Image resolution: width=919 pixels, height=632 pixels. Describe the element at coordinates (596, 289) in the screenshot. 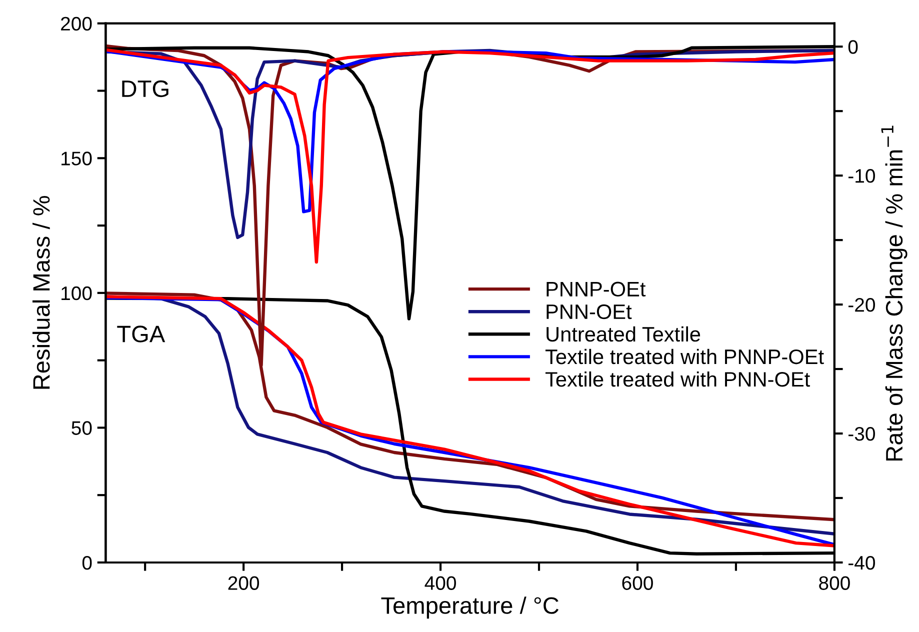

I see `legend-label: PNNP-OEt` at that location.